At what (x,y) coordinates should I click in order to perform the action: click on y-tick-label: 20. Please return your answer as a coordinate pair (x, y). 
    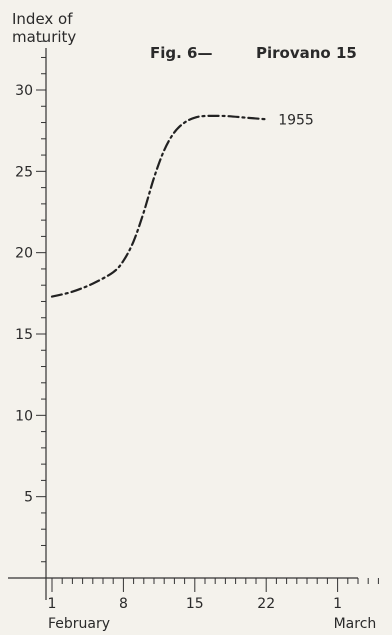
    Looking at the image, I should click on (24, 254).